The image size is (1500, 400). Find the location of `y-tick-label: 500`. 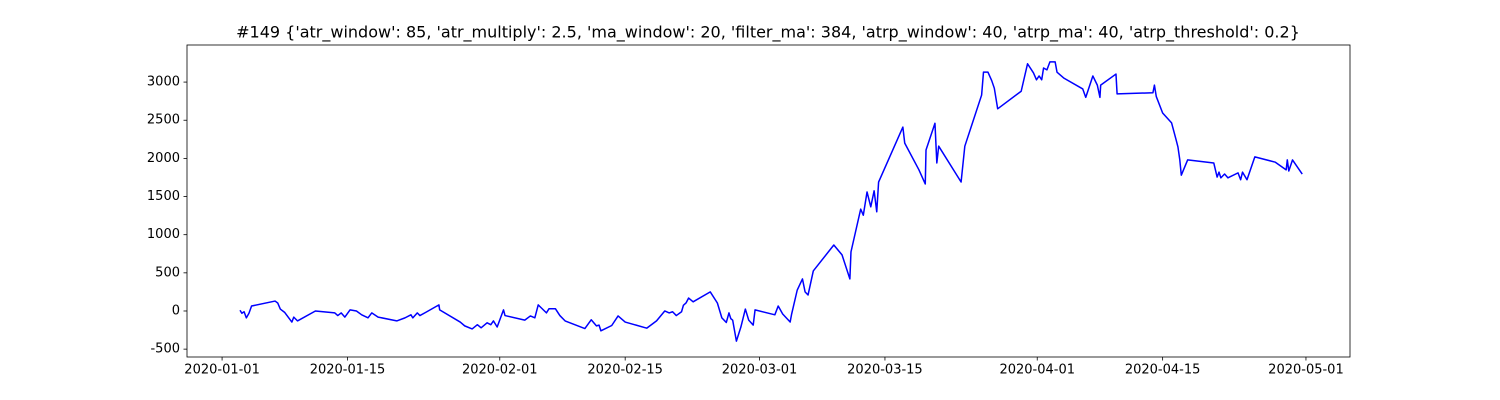

y-tick-label: 500 is located at coordinates (167, 272).